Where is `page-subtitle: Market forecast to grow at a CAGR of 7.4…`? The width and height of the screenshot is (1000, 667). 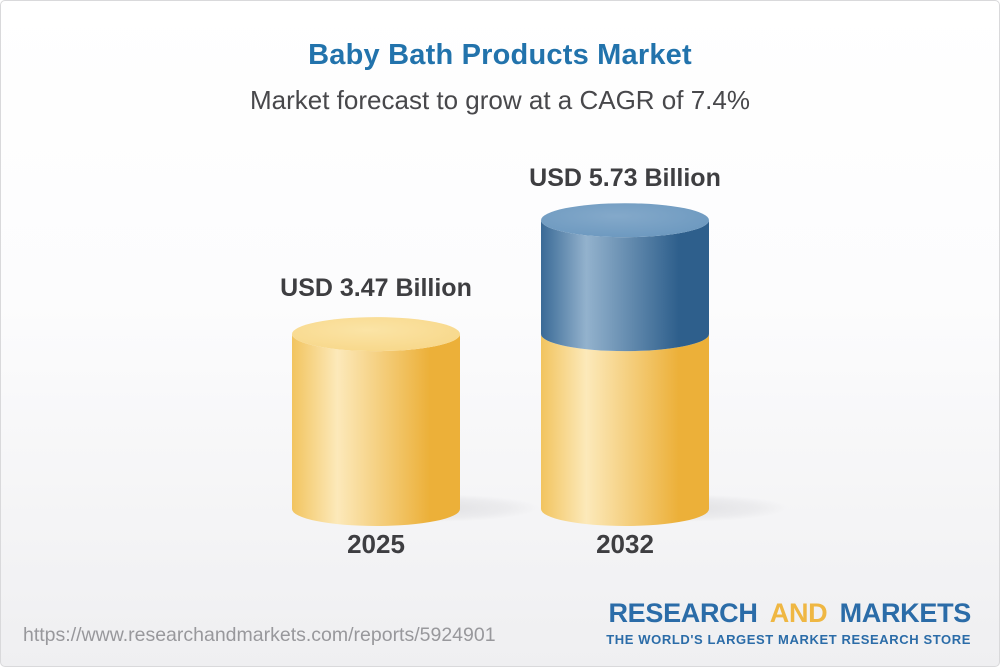
page-subtitle: Market forecast to grow at a CAGR of 7.4… is located at coordinates (500, 100).